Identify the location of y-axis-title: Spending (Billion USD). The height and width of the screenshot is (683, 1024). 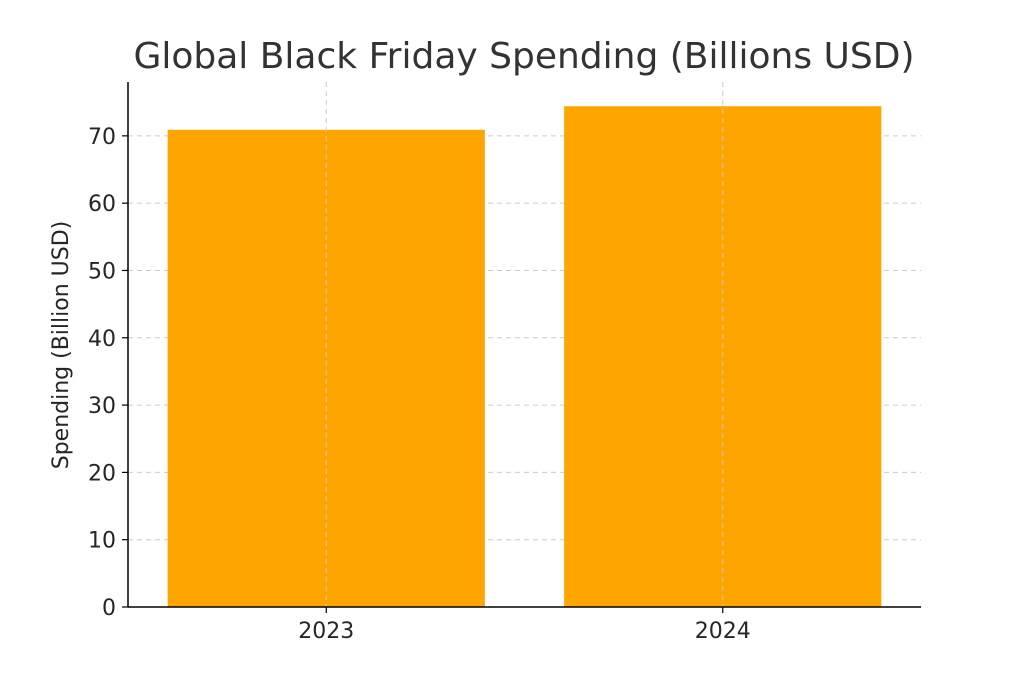
(61, 345).